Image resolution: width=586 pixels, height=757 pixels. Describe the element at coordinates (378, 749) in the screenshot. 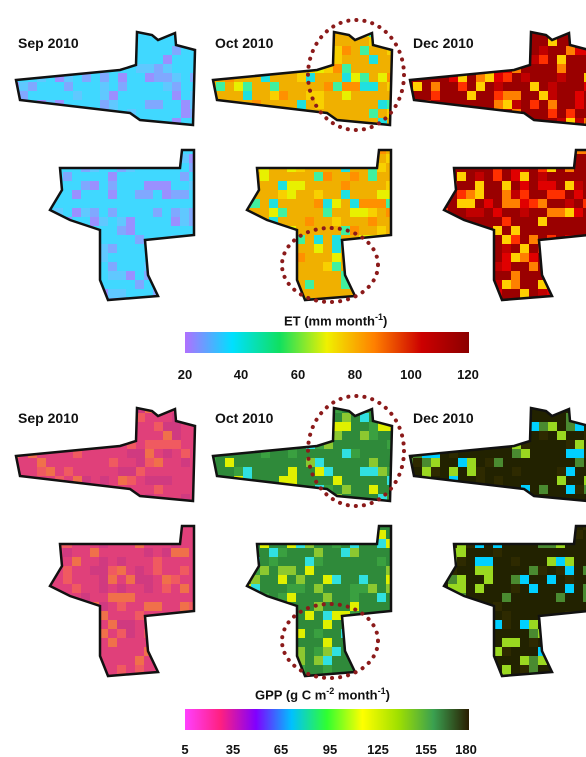

I see `gpp-tick: 125` at that location.